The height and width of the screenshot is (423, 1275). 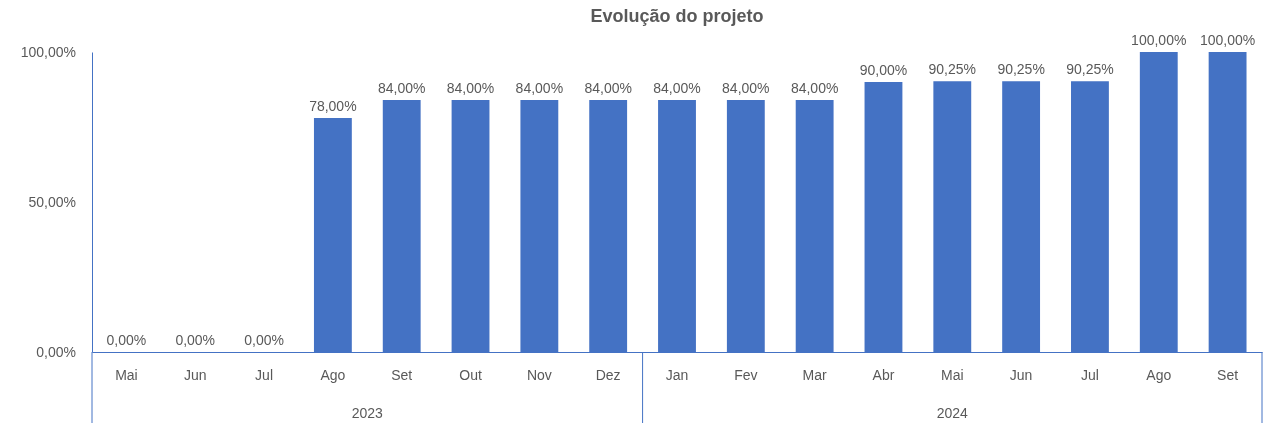 I want to click on x-tick-label: Nov, so click(x=539, y=374).